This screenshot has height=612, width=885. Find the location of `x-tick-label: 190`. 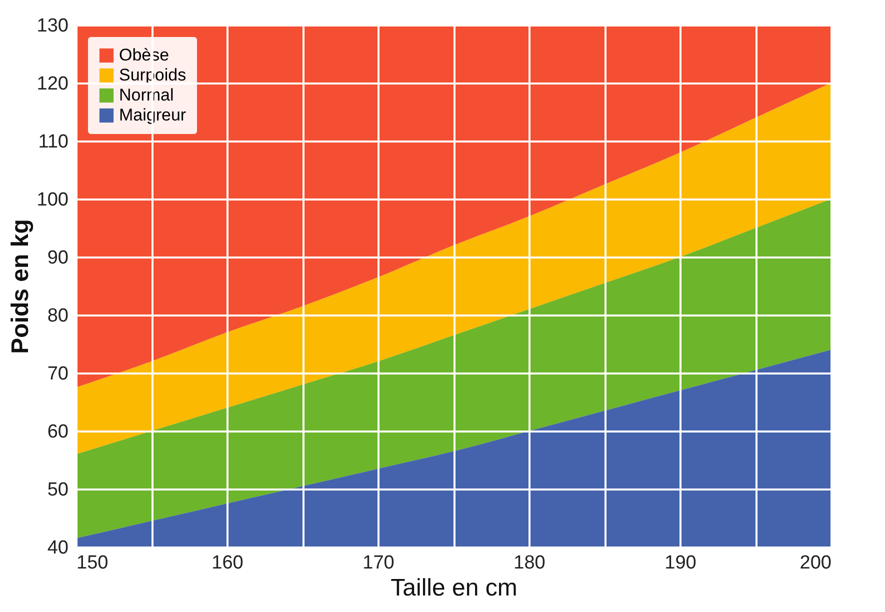

x-tick-label: 190 is located at coordinates (680, 563).